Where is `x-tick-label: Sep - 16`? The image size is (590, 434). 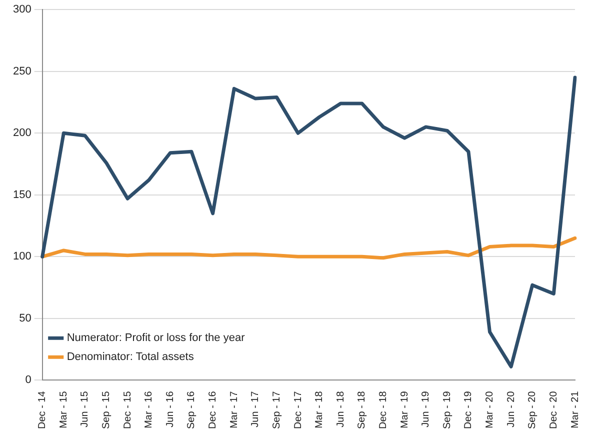 x-tick-label: Sep - 16 is located at coordinates (192, 410).